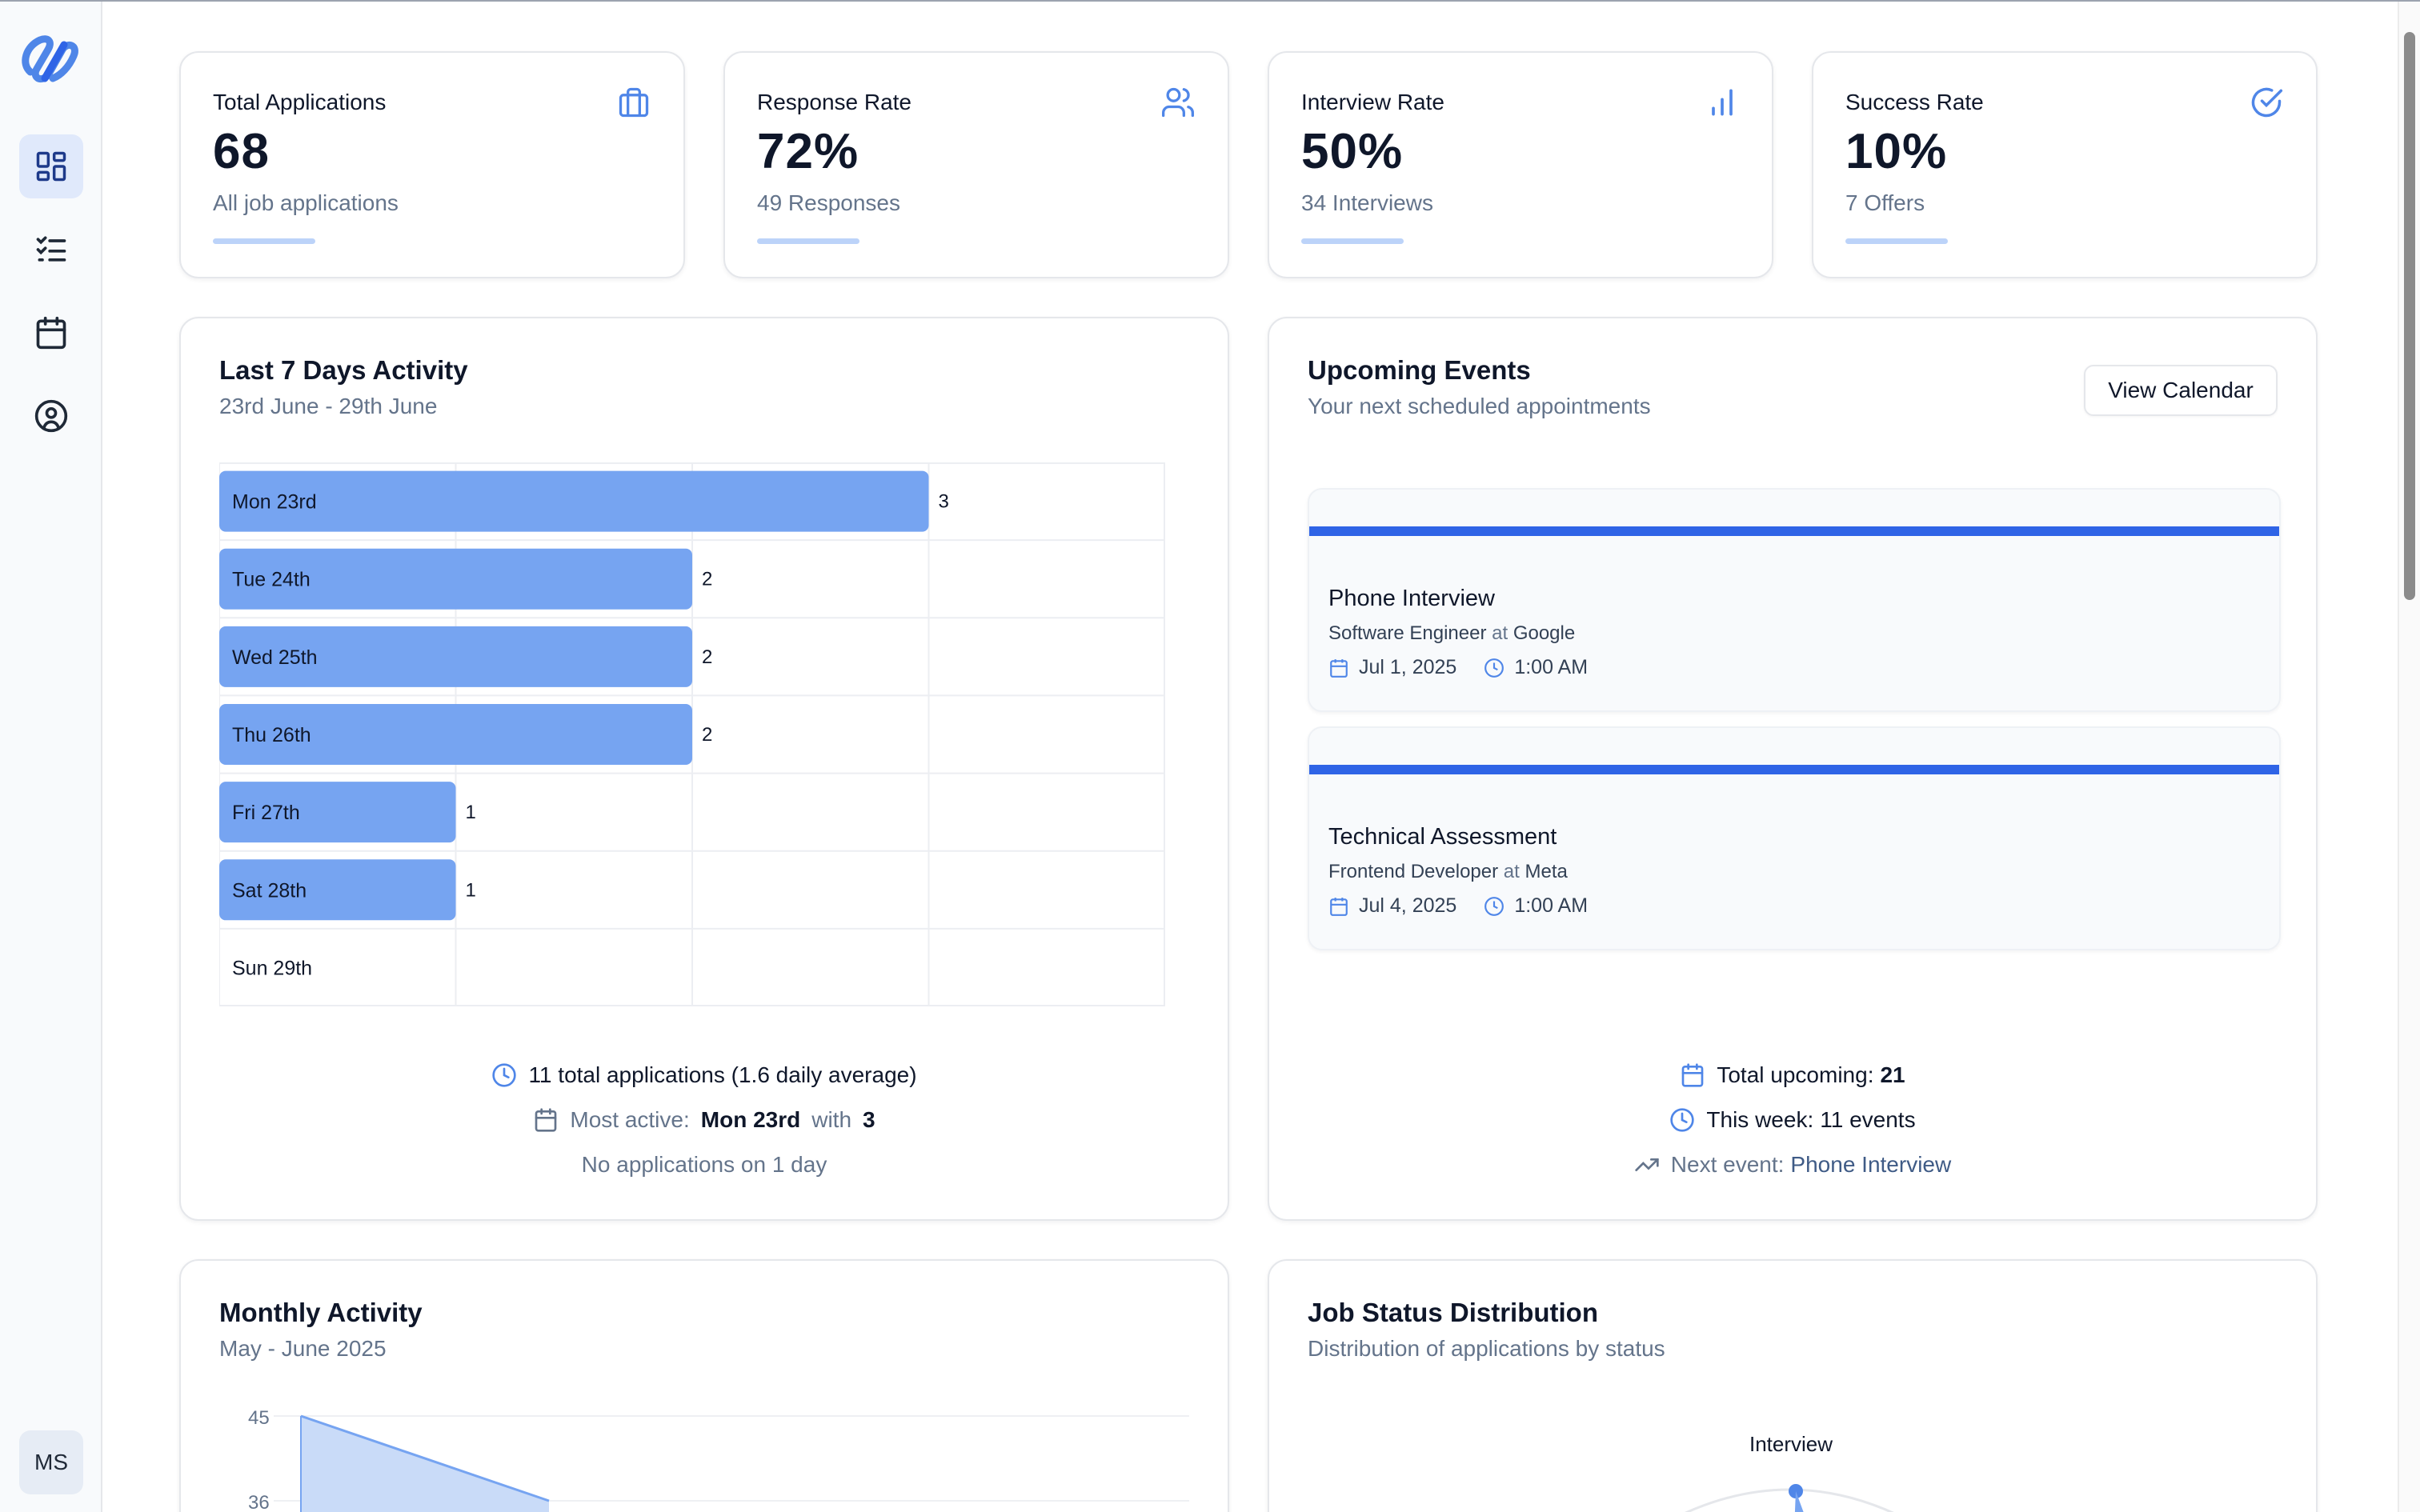  Describe the element at coordinates (303, 1348) in the screenshot. I see `monthly-subtitle: May - June 2025` at that location.